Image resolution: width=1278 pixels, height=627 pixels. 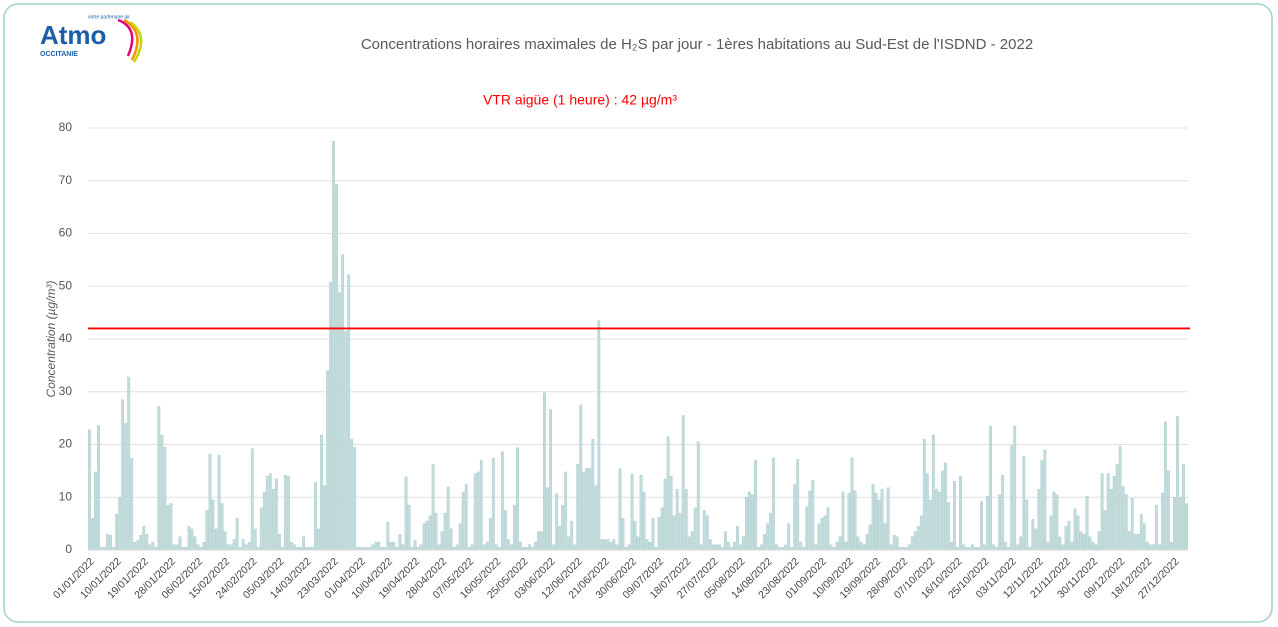 I want to click on y-tick-label: 30, so click(x=66, y=391).